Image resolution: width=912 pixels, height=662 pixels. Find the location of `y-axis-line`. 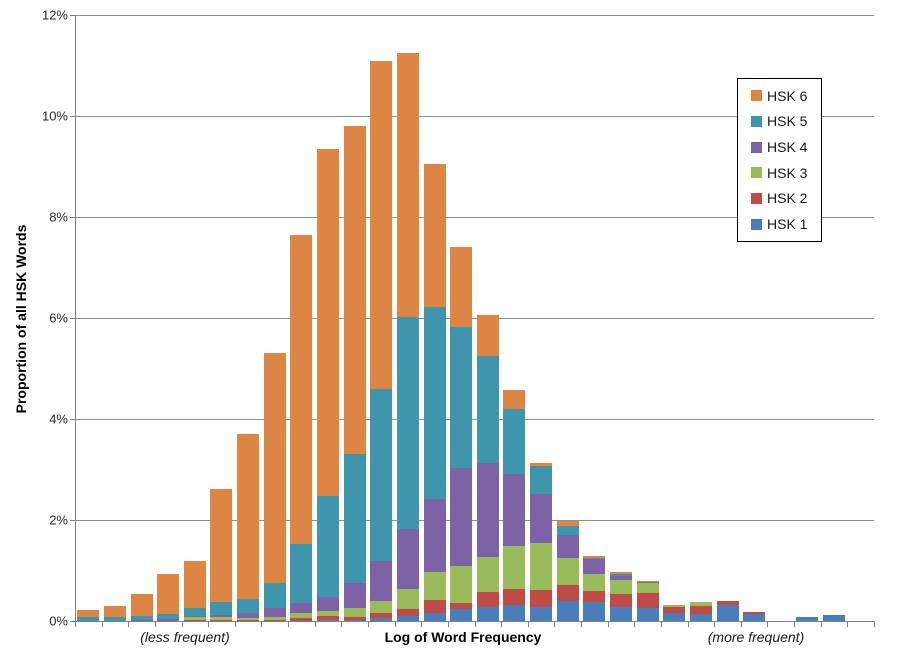

y-axis-line is located at coordinates (75, 318).